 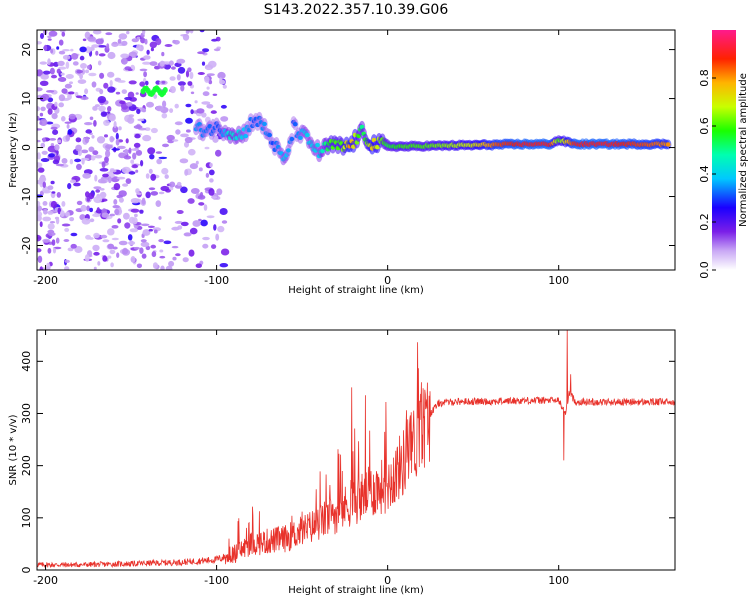 What do you see at coordinates (704, 174) in the screenshot?
I see `colorbar-tick-label: 0.4` at bounding box center [704, 174].